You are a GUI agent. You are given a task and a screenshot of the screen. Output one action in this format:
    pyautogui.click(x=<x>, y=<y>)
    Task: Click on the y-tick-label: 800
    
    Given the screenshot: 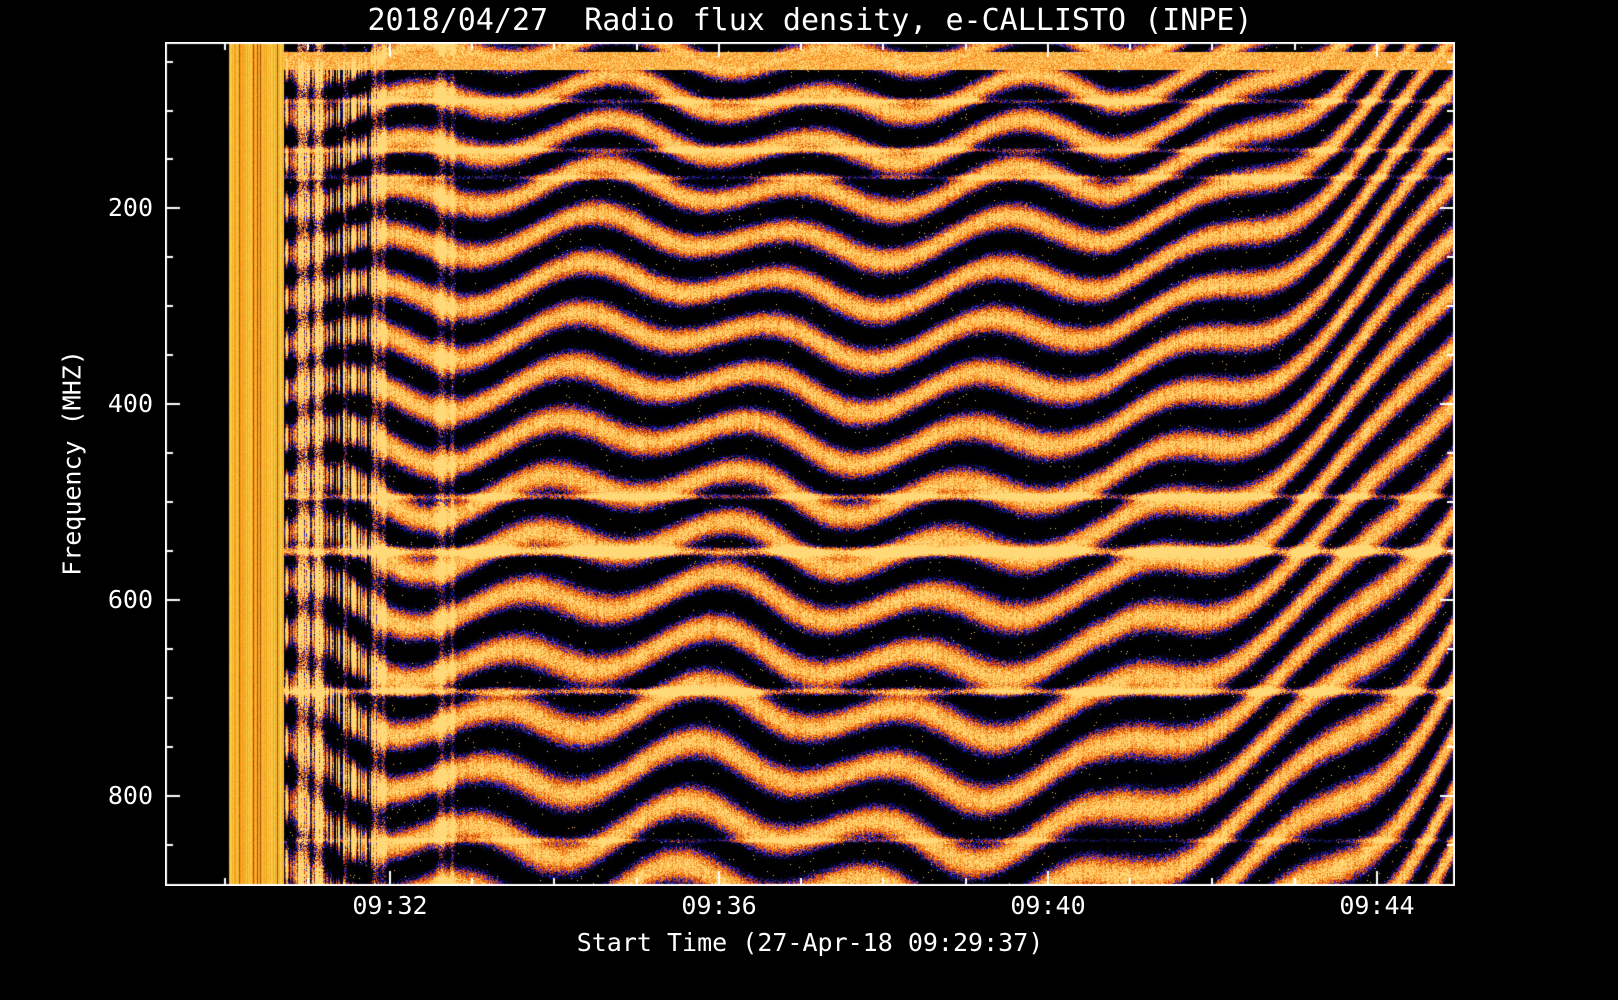 What is the action you would take?
    pyautogui.click(x=130, y=795)
    